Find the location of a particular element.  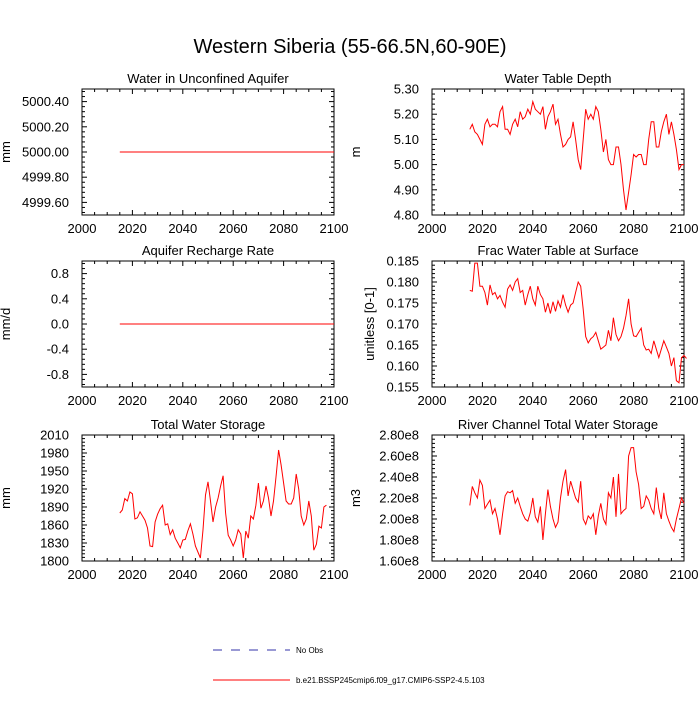

y-tick-label: 5000.40 is located at coordinates (45, 101).